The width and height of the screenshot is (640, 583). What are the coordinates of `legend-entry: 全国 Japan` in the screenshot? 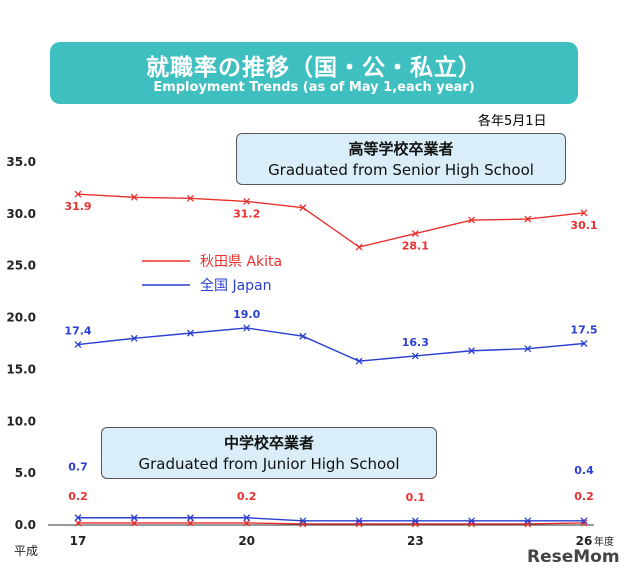 It's located at (236, 285).